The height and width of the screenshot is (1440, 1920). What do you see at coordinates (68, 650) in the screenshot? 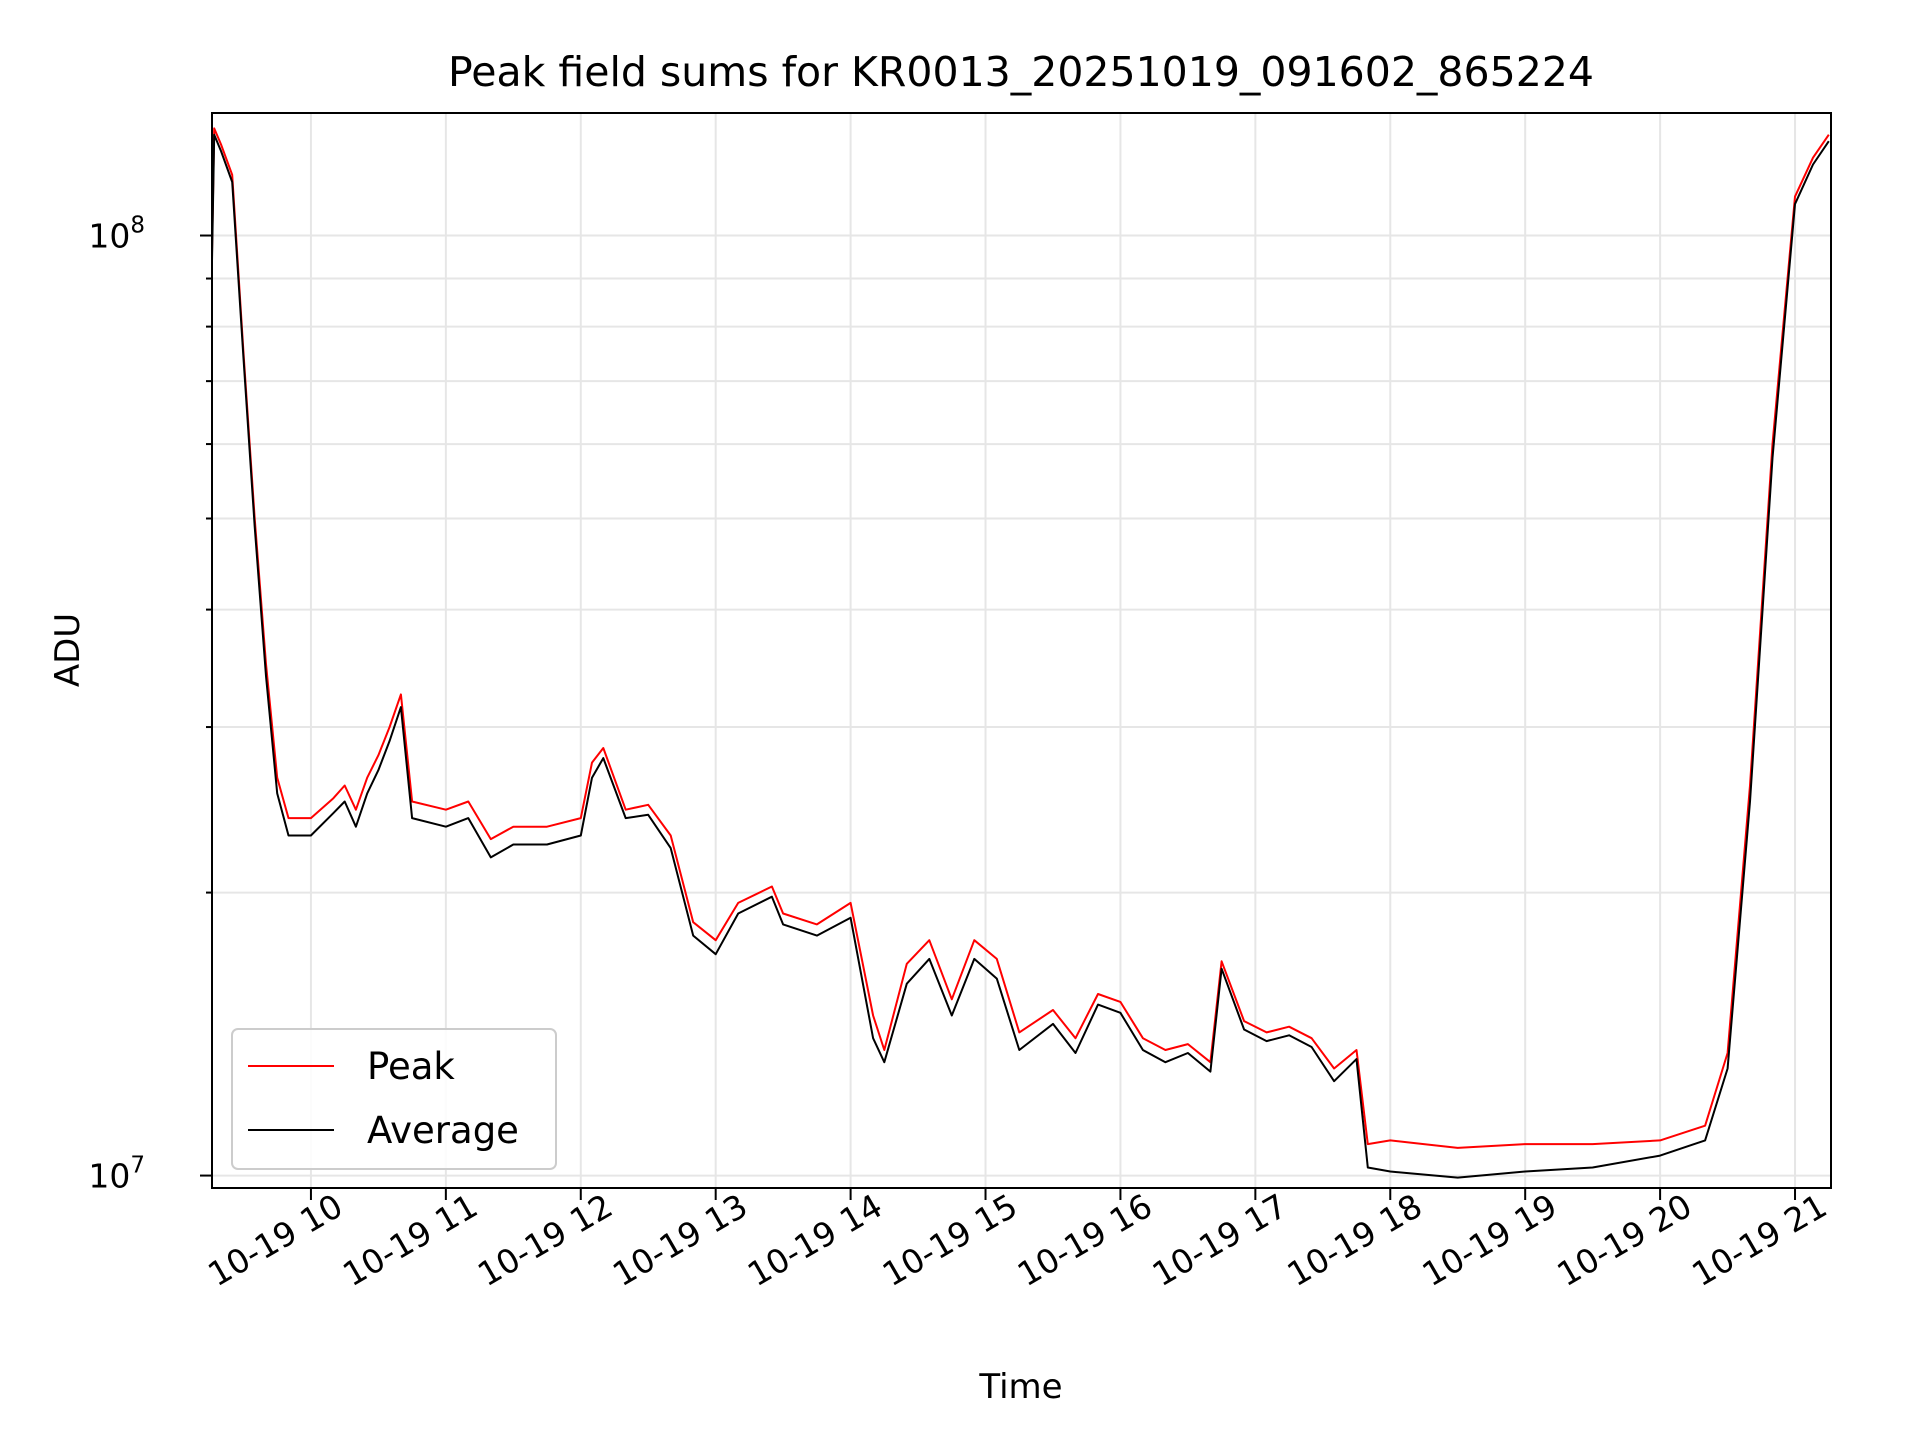
I see `y-axis-label: ADU` at bounding box center [68, 650].